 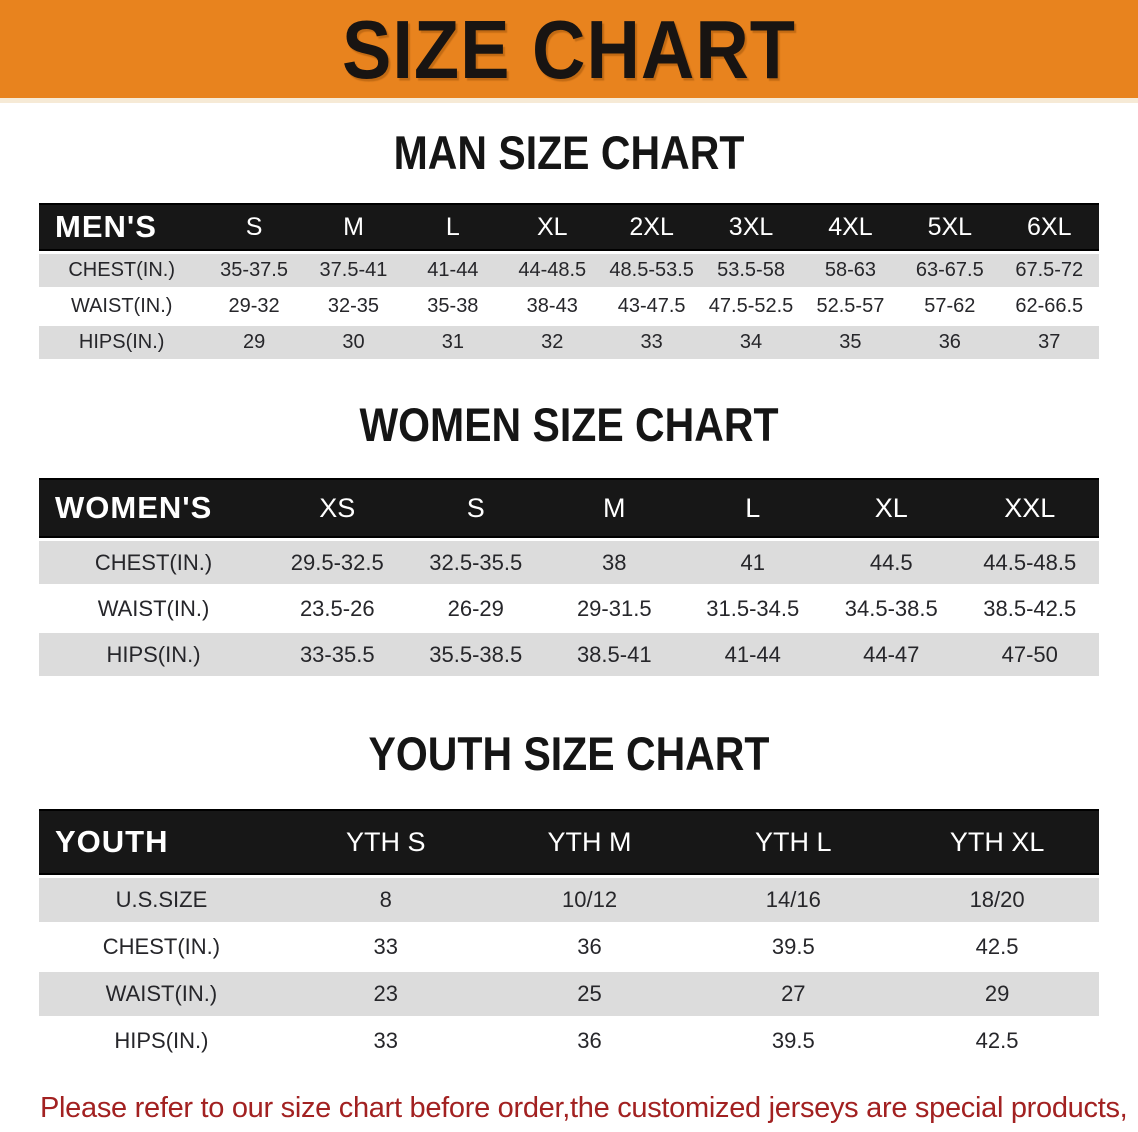 What do you see at coordinates (353, 270) in the screenshot?
I see `value-cell: 37.5-41` at bounding box center [353, 270].